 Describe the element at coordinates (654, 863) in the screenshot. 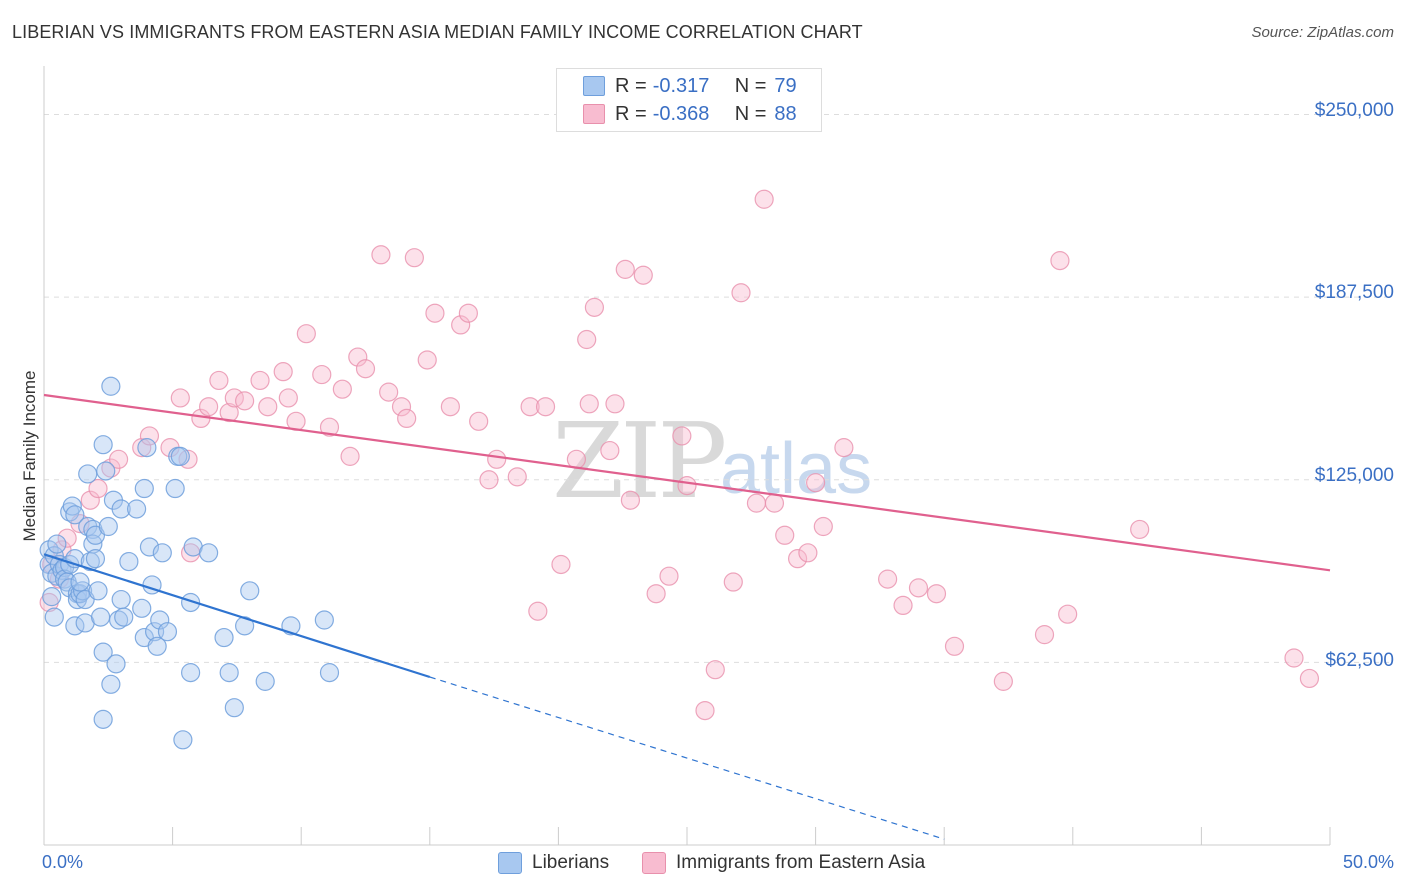

I see `legend-swatch-pink` at that location.